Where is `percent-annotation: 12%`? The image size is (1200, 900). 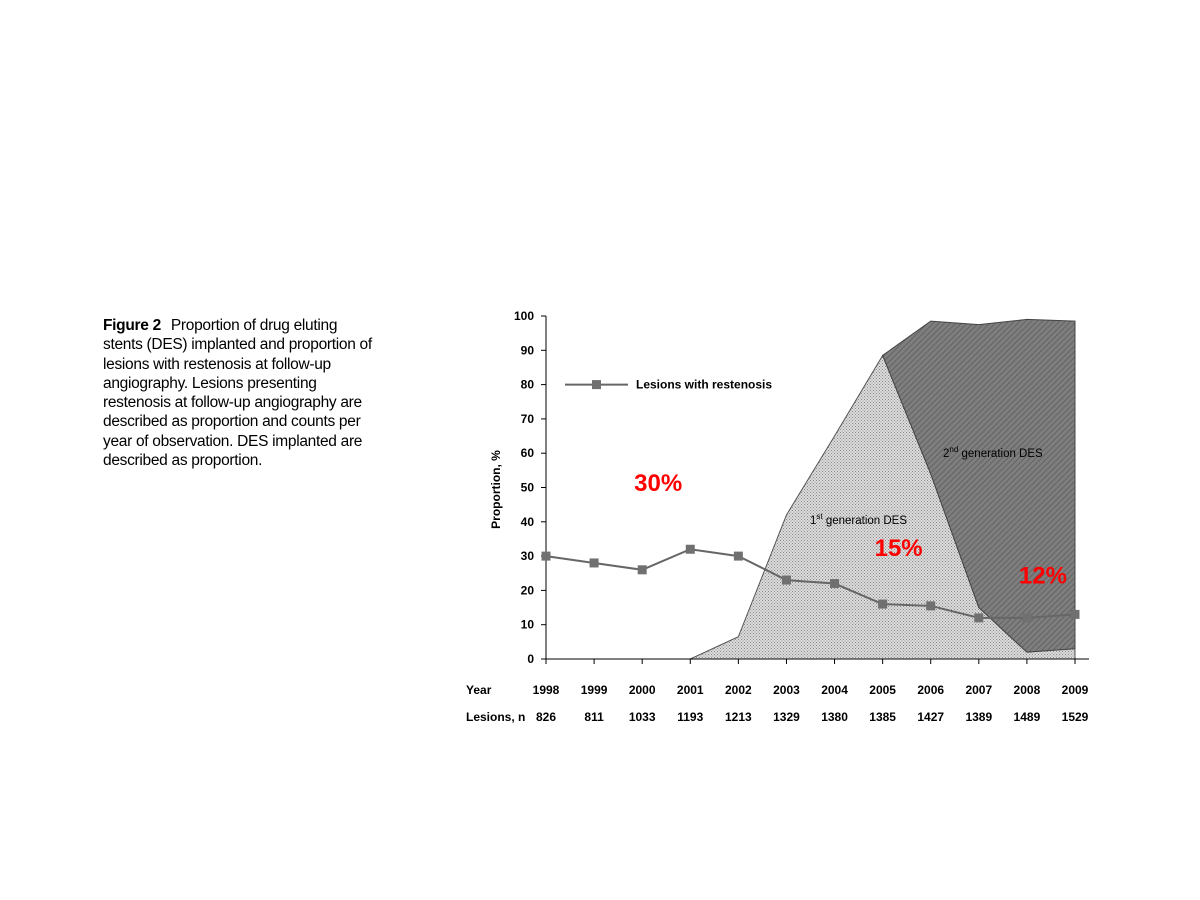 percent-annotation: 12% is located at coordinates (1043, 576).